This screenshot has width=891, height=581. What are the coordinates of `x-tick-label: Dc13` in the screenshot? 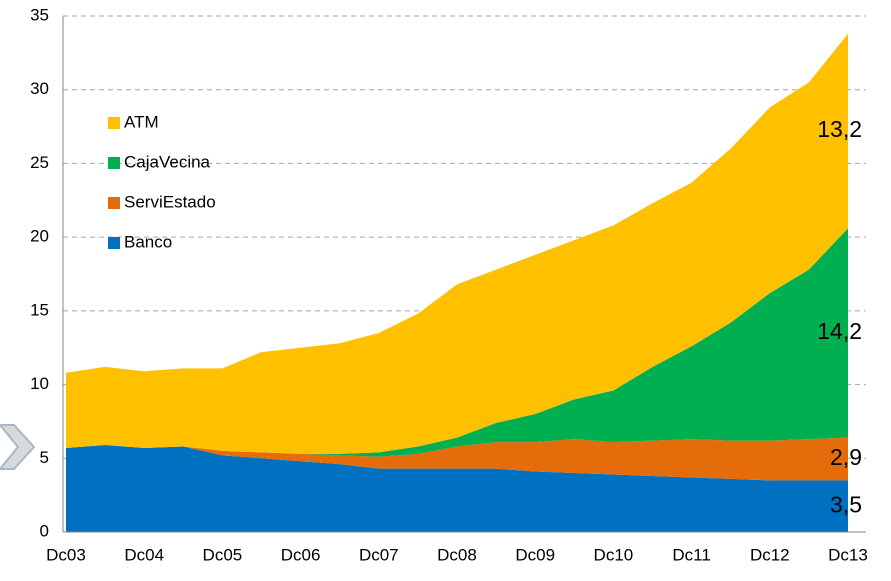 It's located at (848, 554).